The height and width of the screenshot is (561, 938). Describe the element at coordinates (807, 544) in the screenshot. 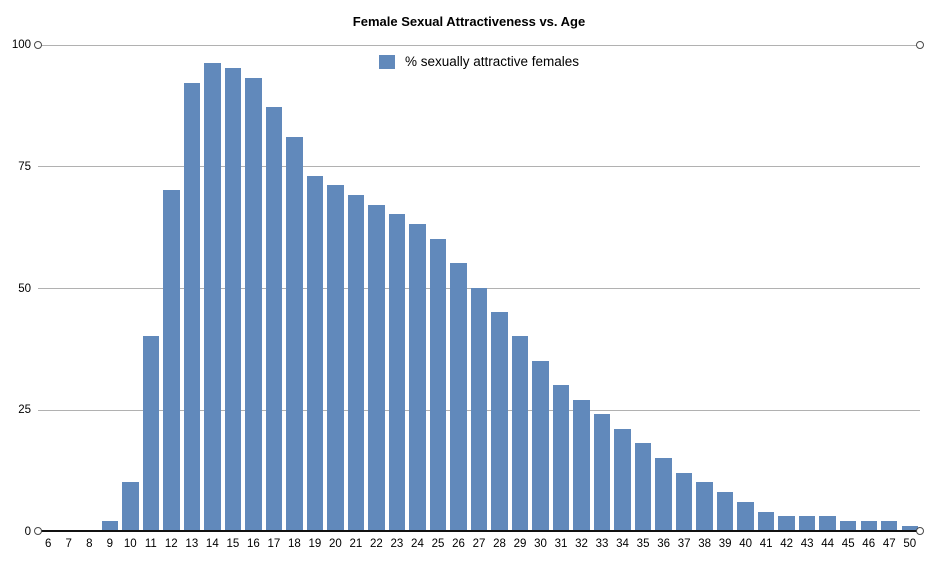

I see `x-tick-label-43: 43` at that location.